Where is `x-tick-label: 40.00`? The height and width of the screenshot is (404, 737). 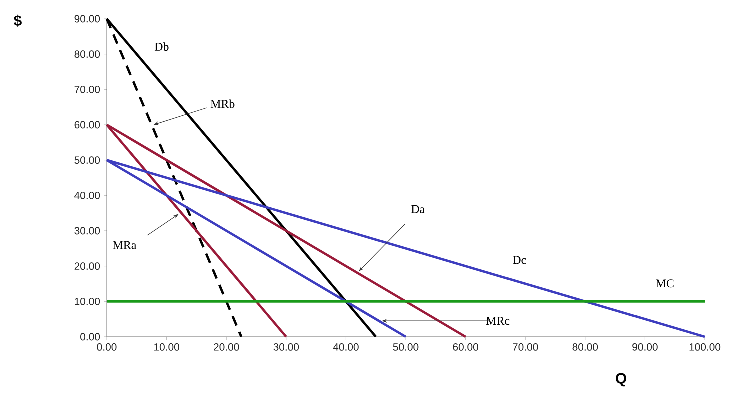 x-tick-label: 40.00 is located at coordinates (346, 347).